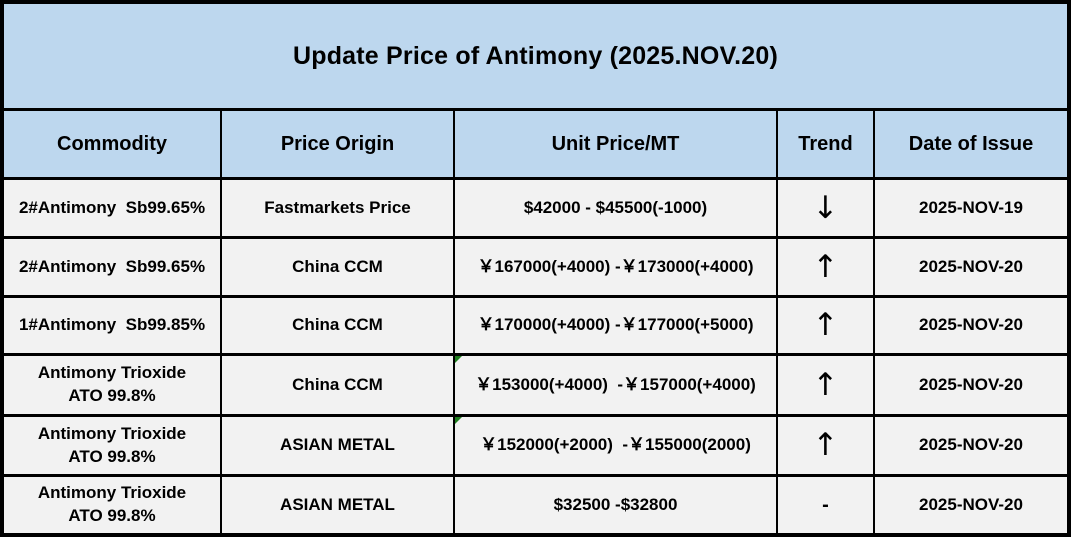  What do you see at coordinates (113, 325) in the screenshot?
I see `commodity-cell: 1#Antimony Sb99.85%` at bounding box center [113, 325].